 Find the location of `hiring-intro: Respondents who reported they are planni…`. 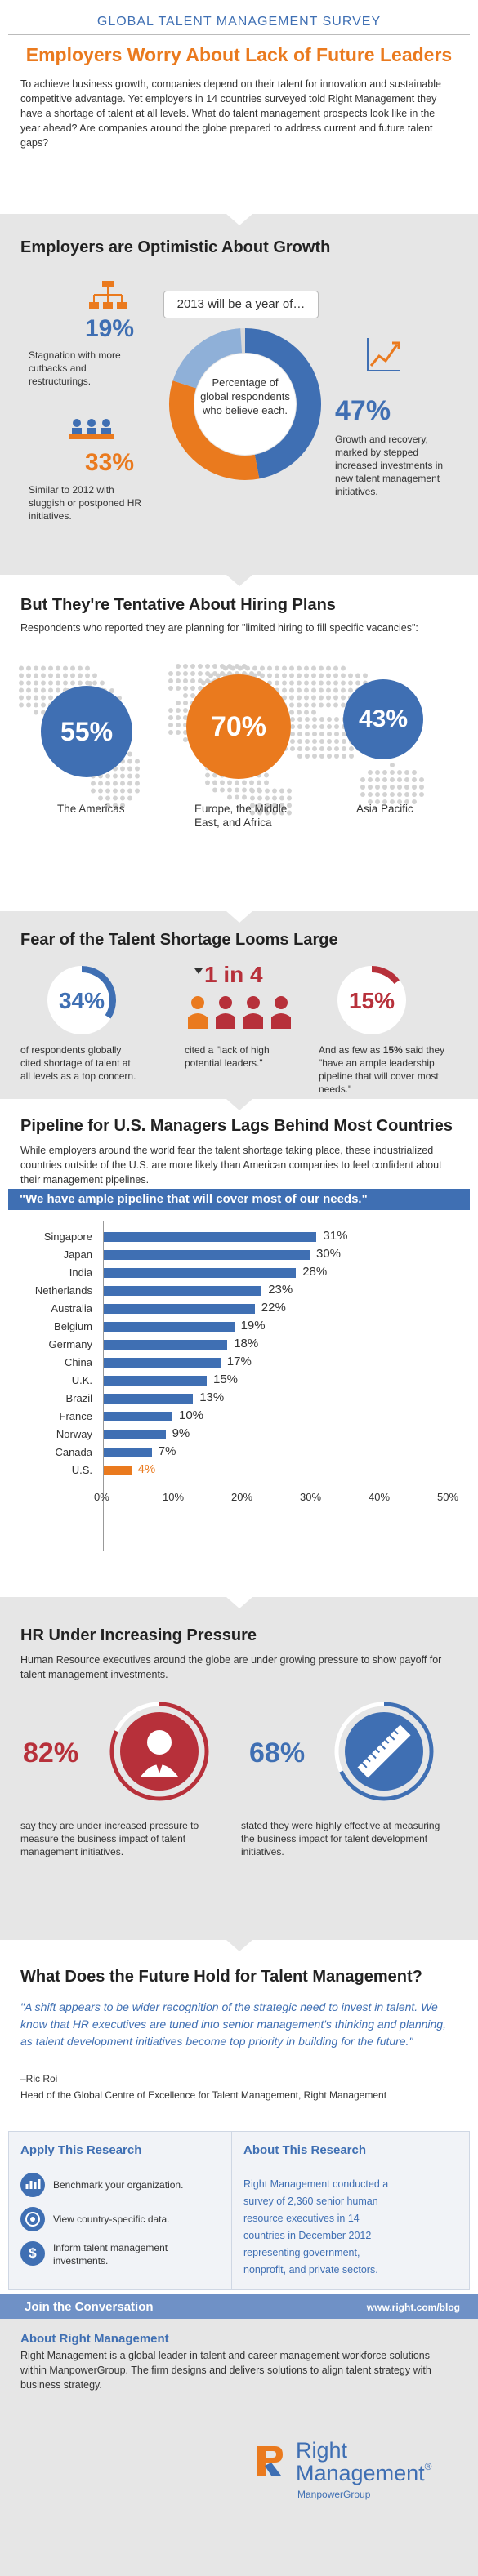

hiring-intro: Respondents who reported they are planni… is located at coordinates (219, 628).